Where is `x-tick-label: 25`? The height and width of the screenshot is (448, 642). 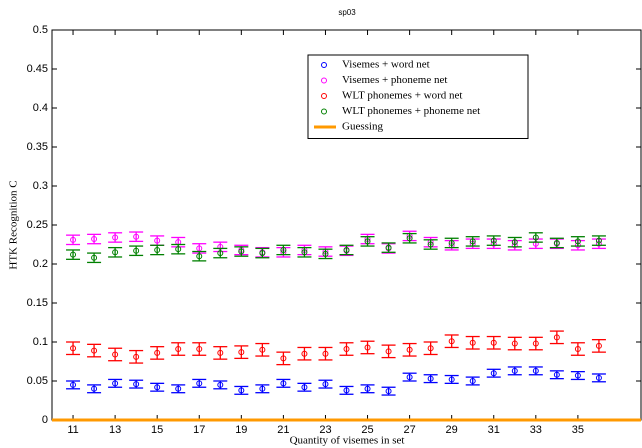 x-tick-label: 25 is located at coordinates (367, 430).